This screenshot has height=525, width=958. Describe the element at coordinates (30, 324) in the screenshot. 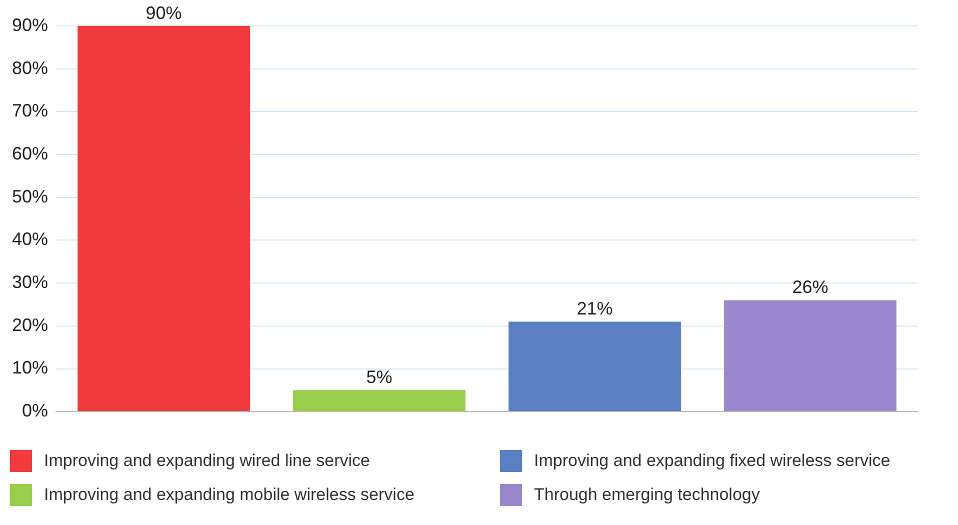

I see `y-tick-label: 20%` at that location.